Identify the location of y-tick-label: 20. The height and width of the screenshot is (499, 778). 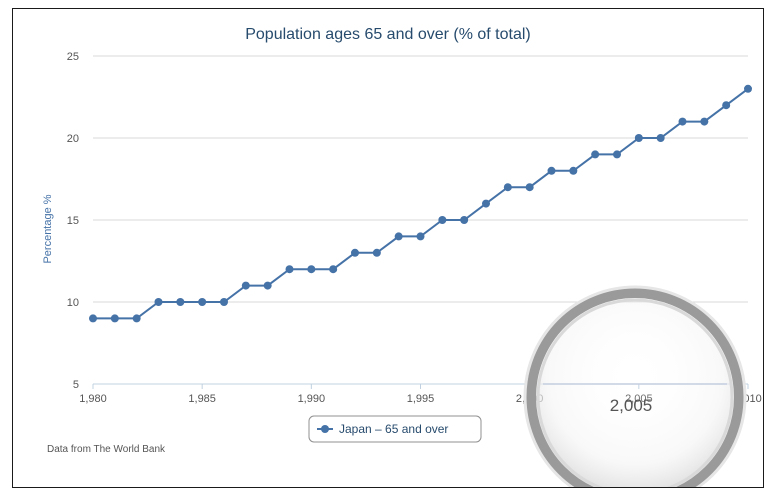
(73, 139).